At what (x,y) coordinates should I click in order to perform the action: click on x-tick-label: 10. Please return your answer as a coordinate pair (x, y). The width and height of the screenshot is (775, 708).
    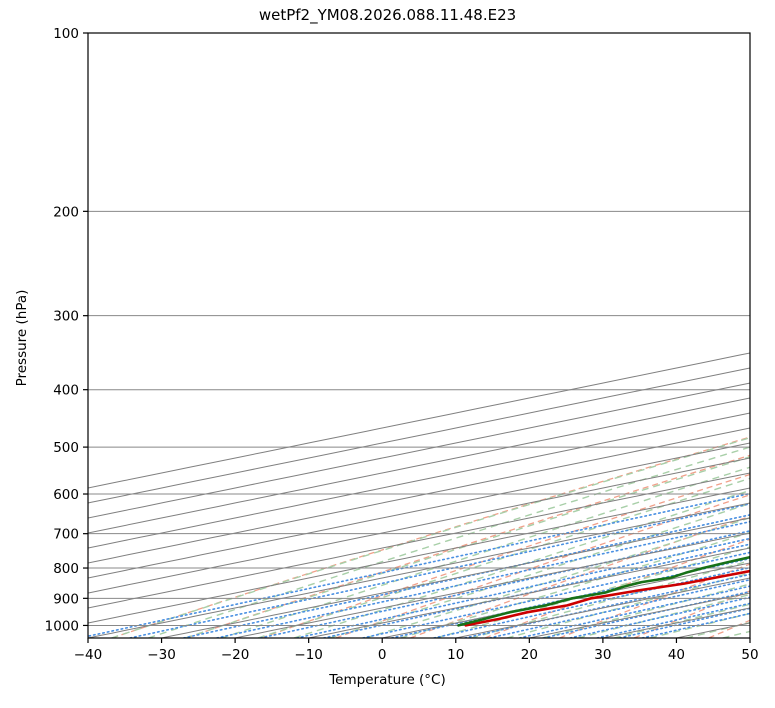
    Looking at the image, I should click on (455, 655).